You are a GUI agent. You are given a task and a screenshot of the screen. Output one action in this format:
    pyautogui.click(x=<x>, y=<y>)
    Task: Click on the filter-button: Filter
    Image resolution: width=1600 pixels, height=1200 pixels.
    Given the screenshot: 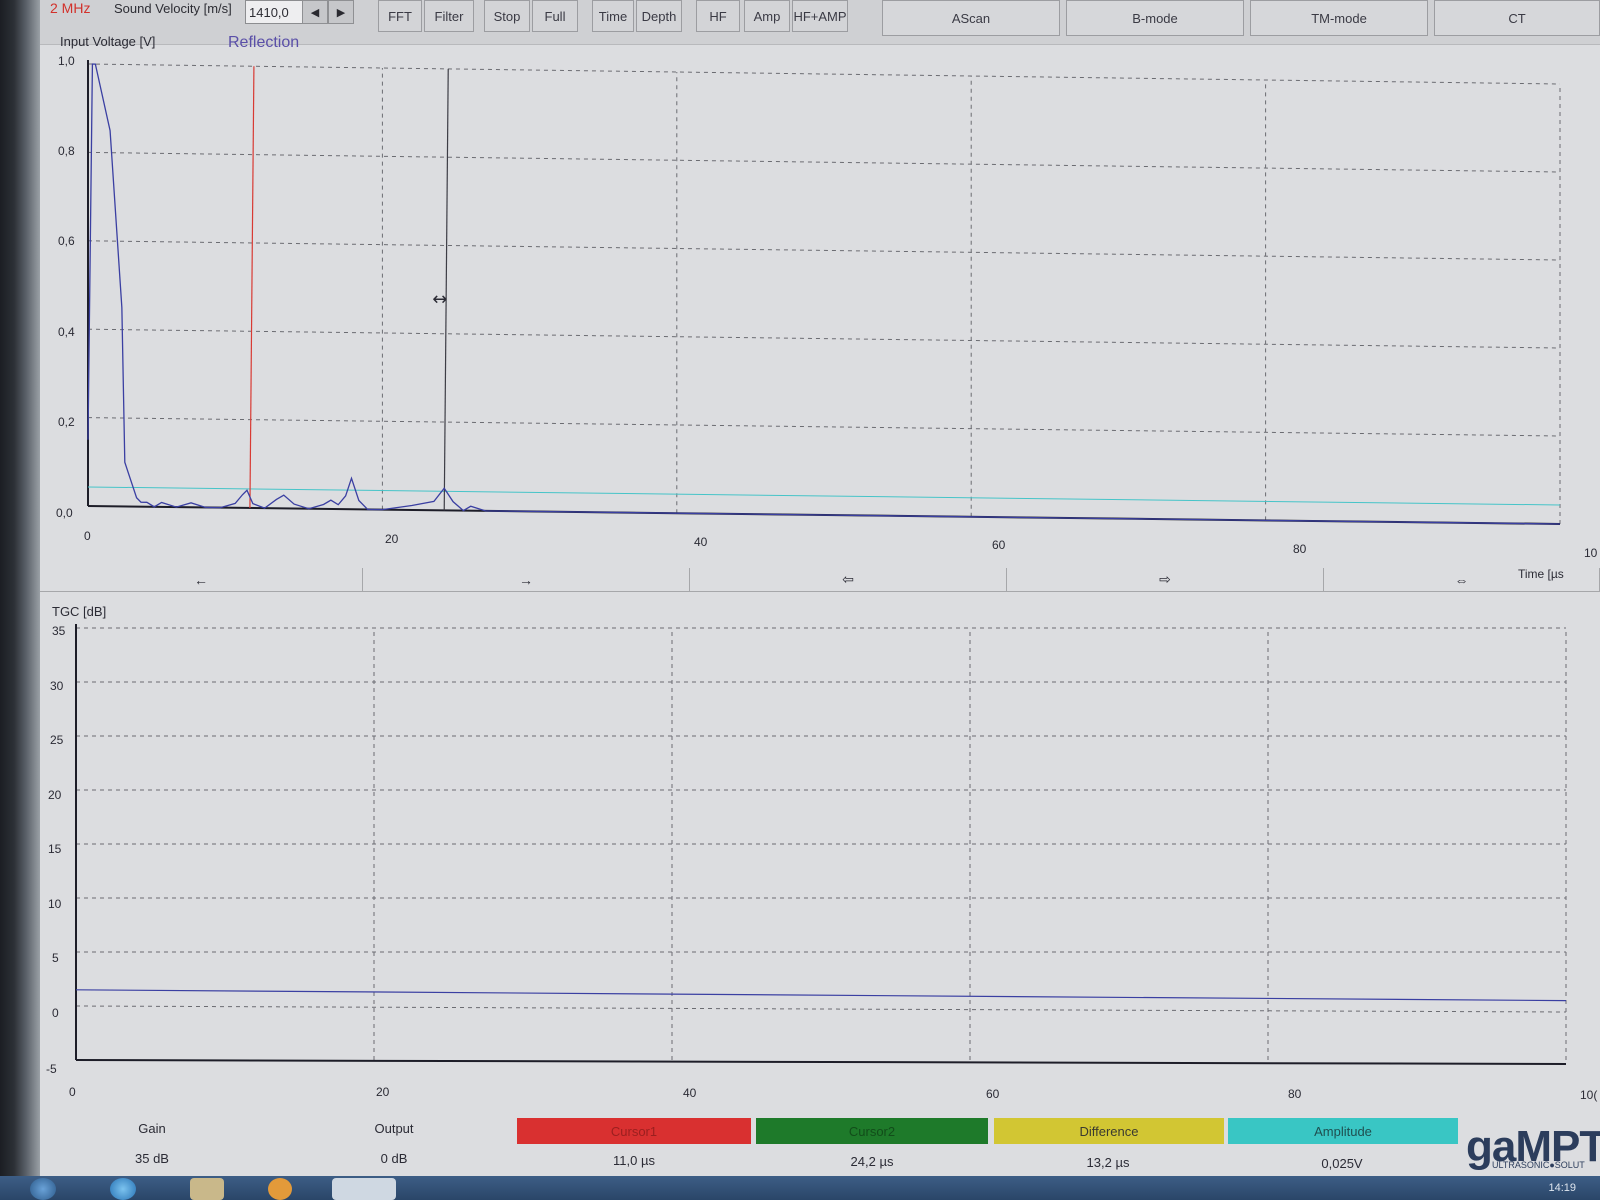 What is the action you would take?
    pyautogui.click(x=449, y=16)
    